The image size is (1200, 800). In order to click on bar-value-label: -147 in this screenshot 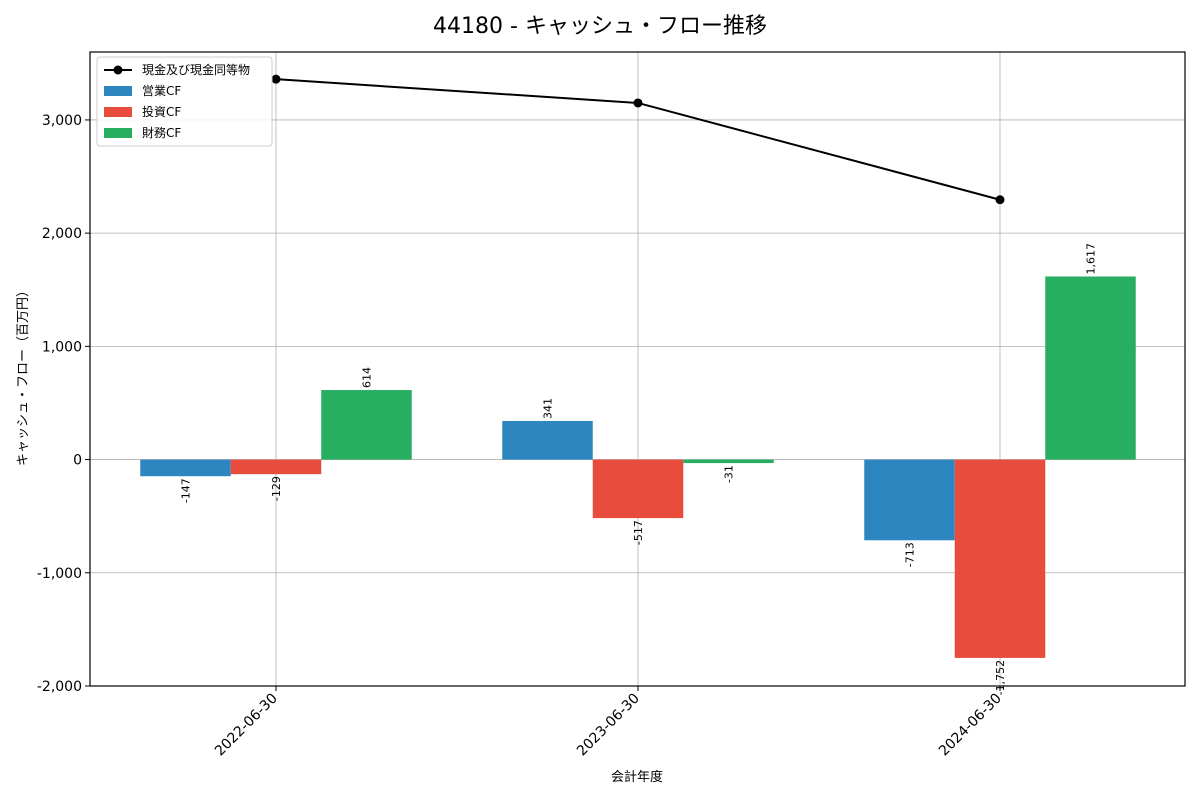, I will do `click(186, 490)`.